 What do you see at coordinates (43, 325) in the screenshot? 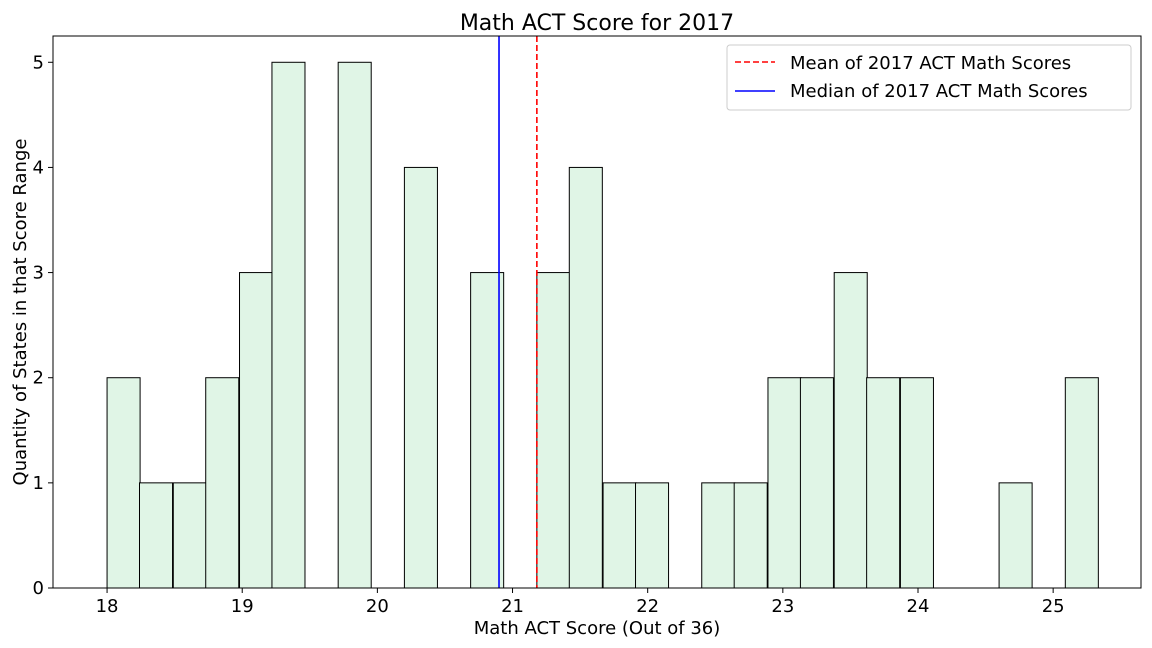
I see `y-axis: 0 1 2 3 4 5` at bounding box center [43, 325].